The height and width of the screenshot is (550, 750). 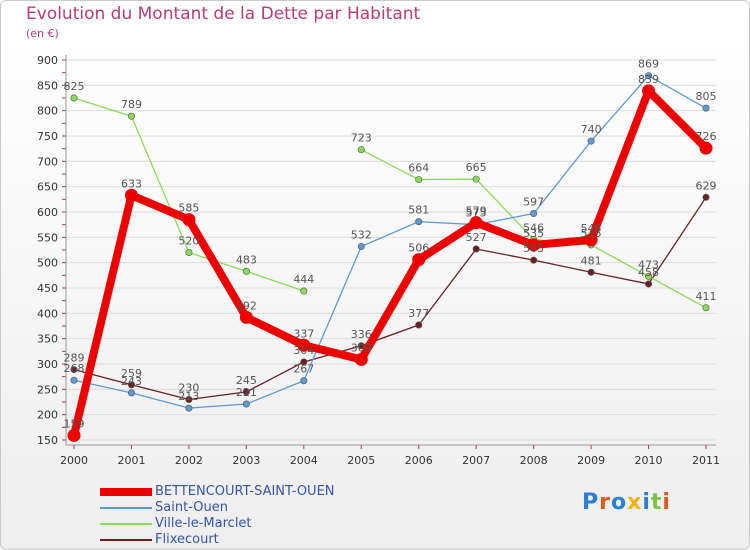 I want to click on logo-letter: r, so click(x=605, y=502).